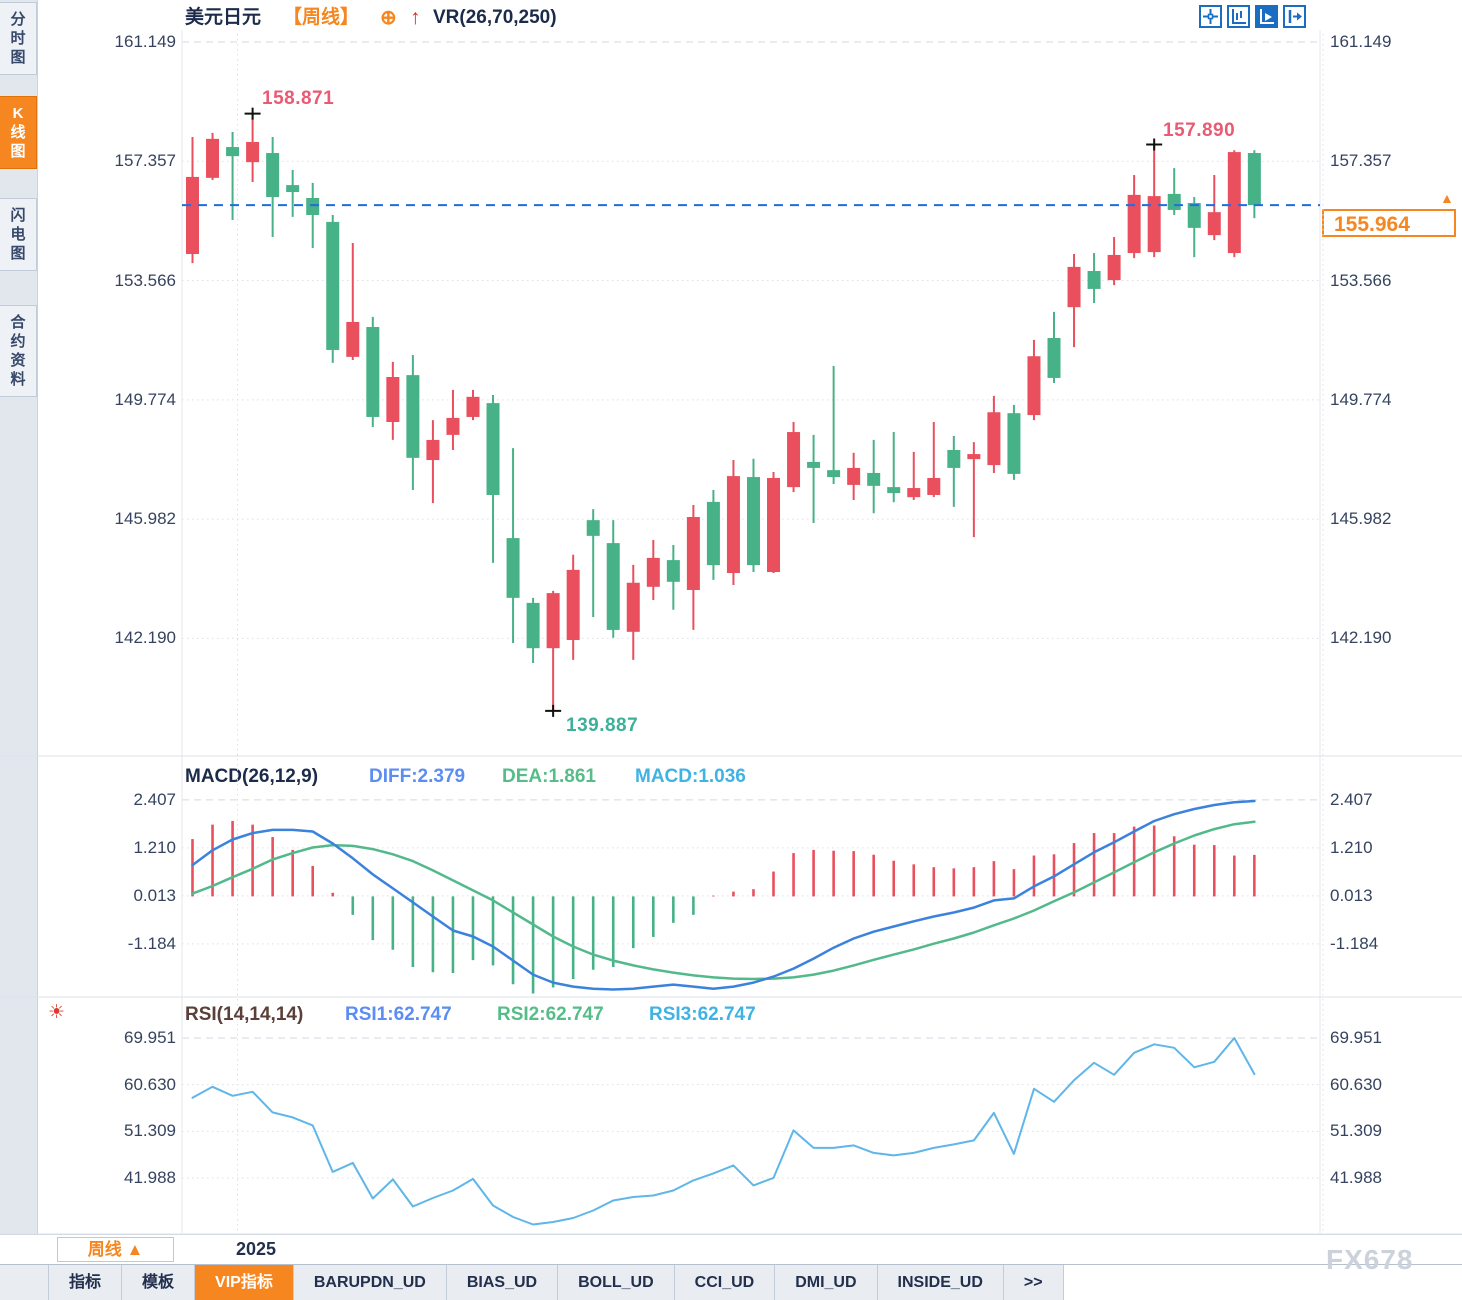 The image size is (1462, 1300). What do you see at coordinates (154, 799) in the screenshot?
I see `macd-tick-left: 2.407` at bounding box center [154, 799].